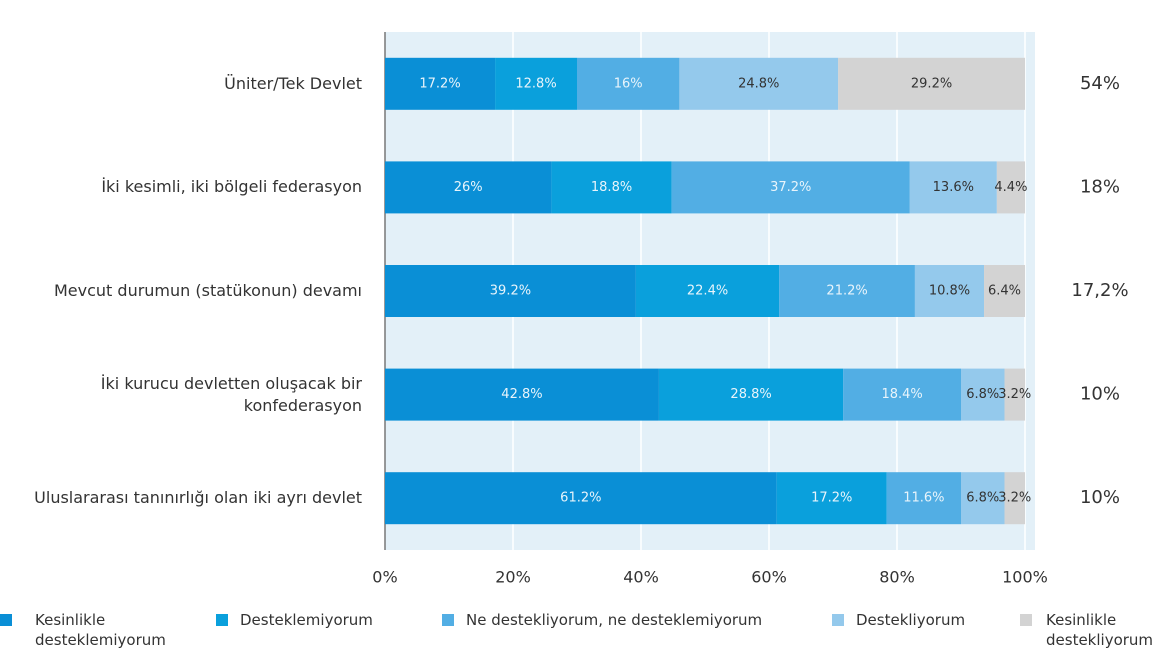  I want to click on data-label: 37.2%, so click(790, 187).